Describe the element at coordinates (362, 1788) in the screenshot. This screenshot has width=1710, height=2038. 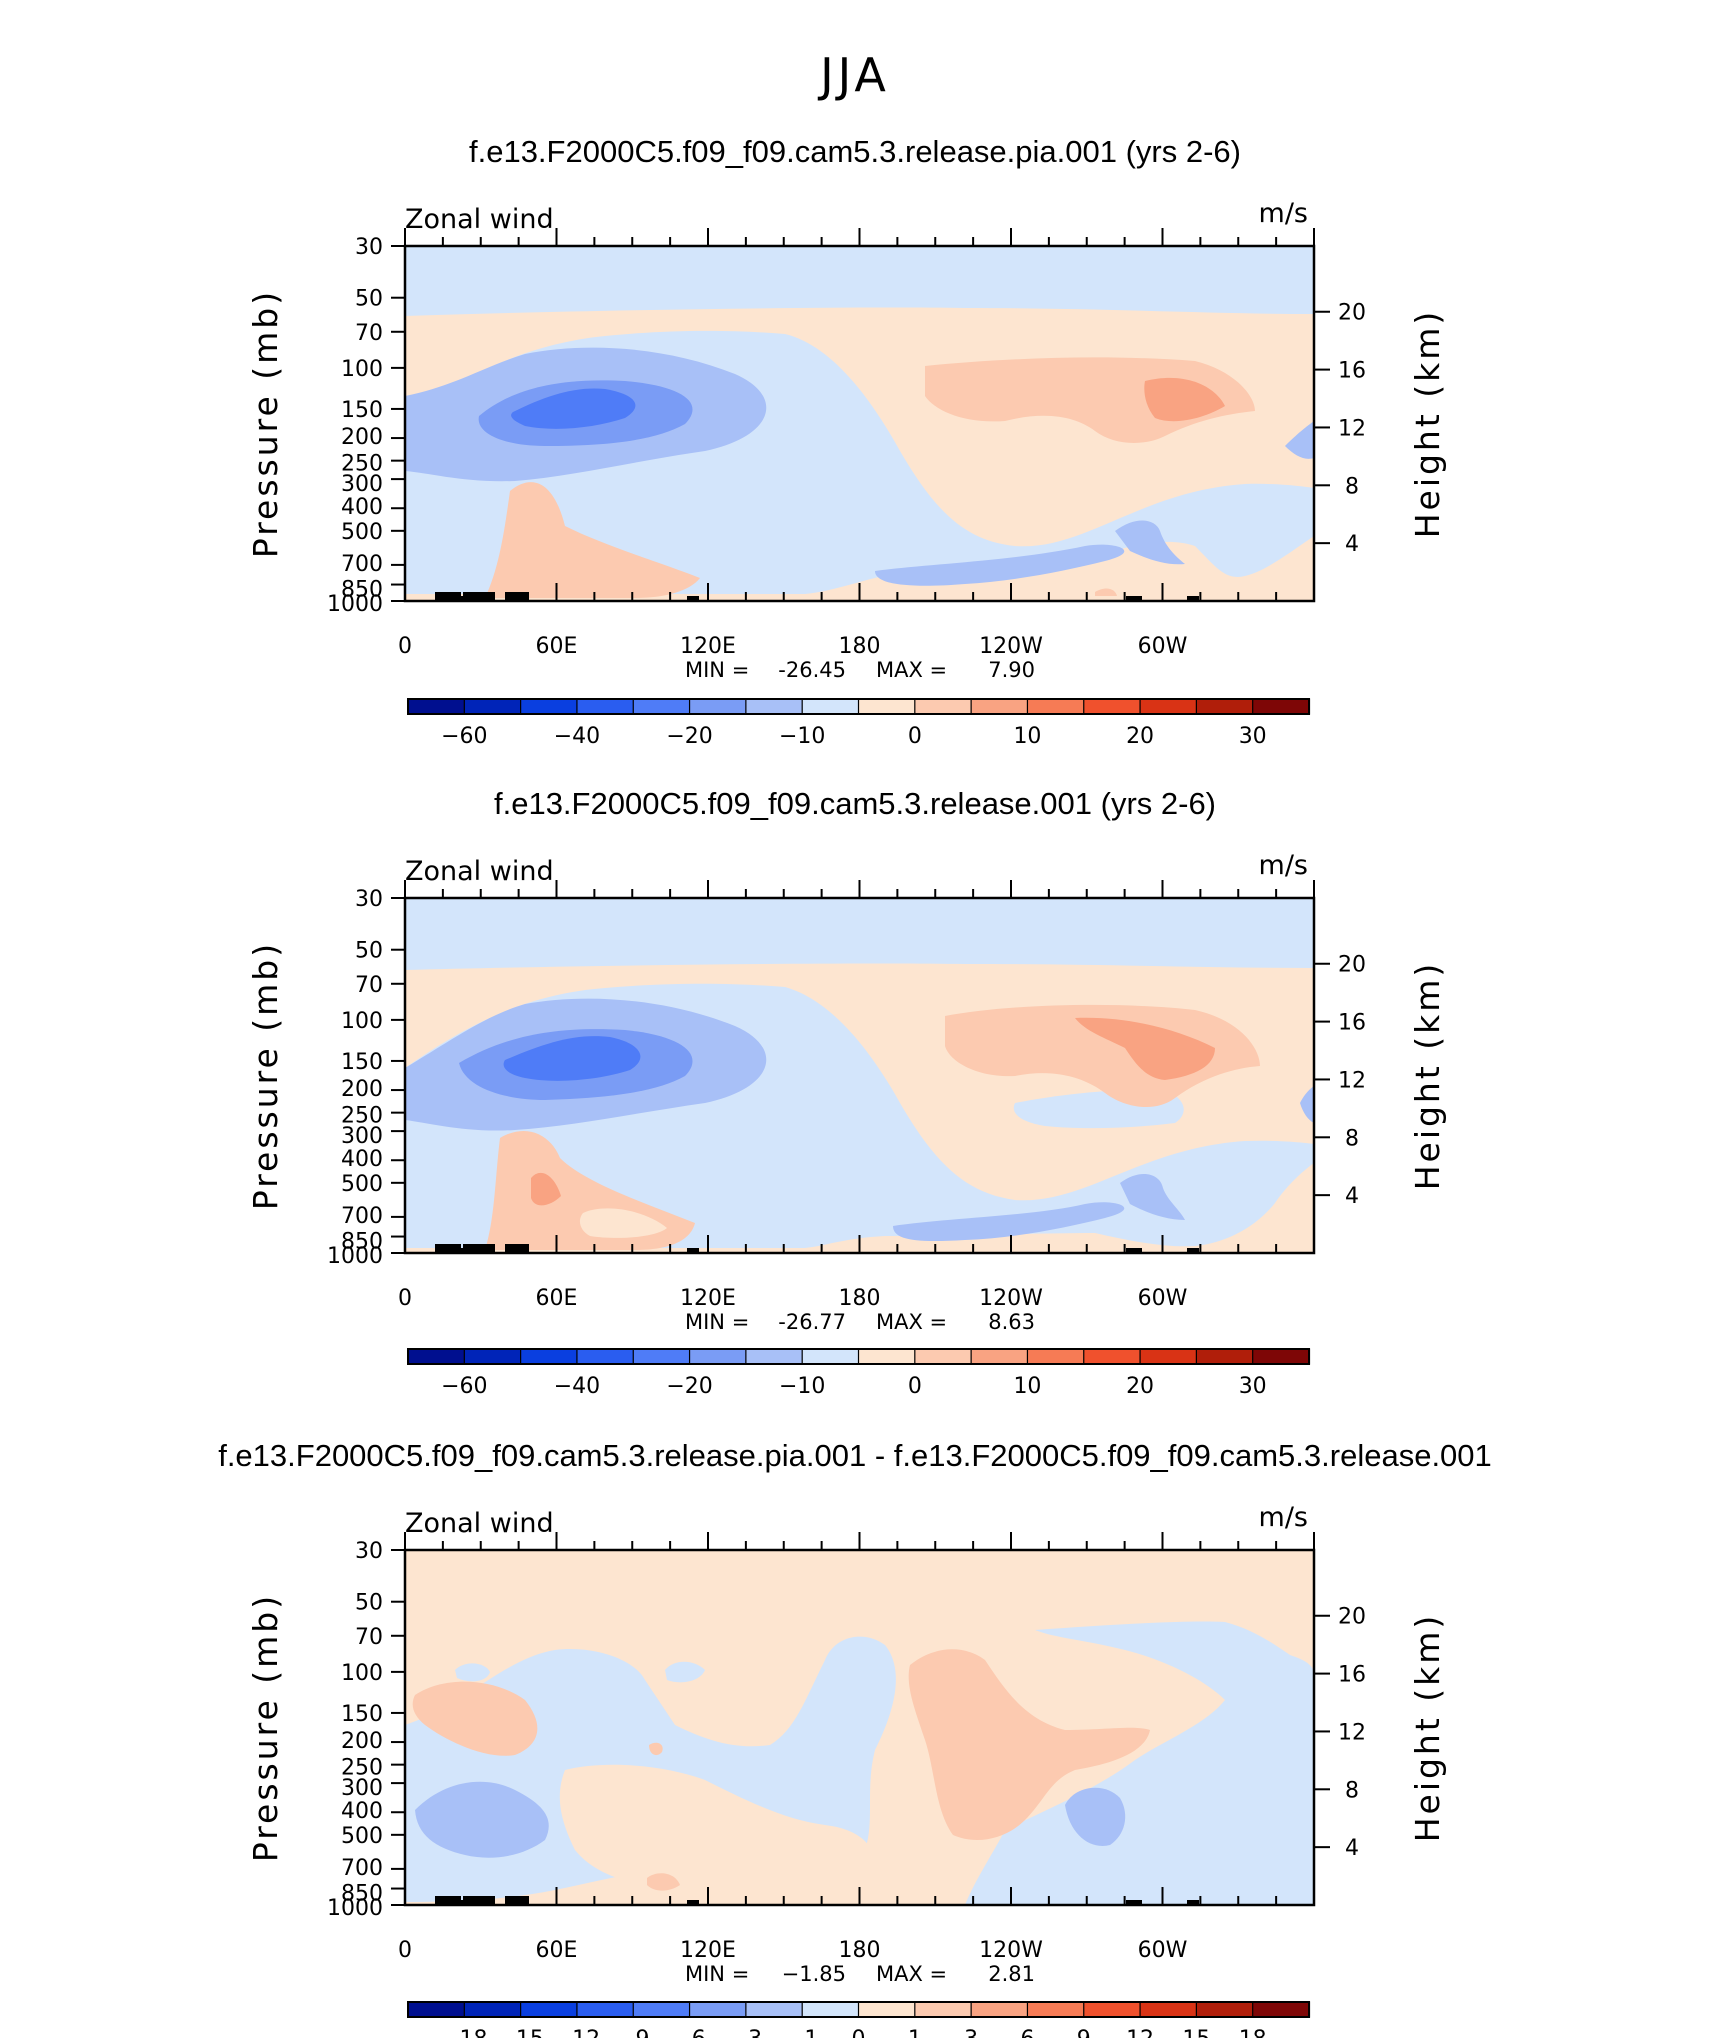
I see `pressure-tick-label: 300` at that location.